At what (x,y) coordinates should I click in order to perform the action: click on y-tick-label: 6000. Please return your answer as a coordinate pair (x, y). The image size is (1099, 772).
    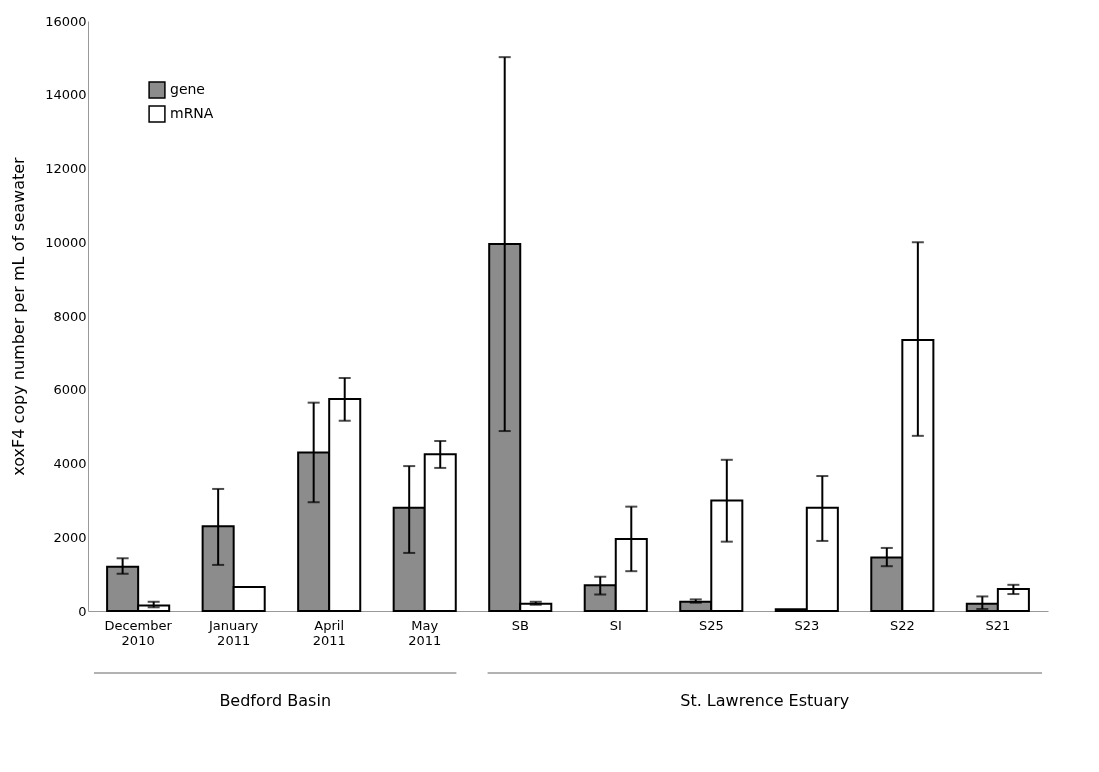
    Looking at the image, I should click on (70, 390).